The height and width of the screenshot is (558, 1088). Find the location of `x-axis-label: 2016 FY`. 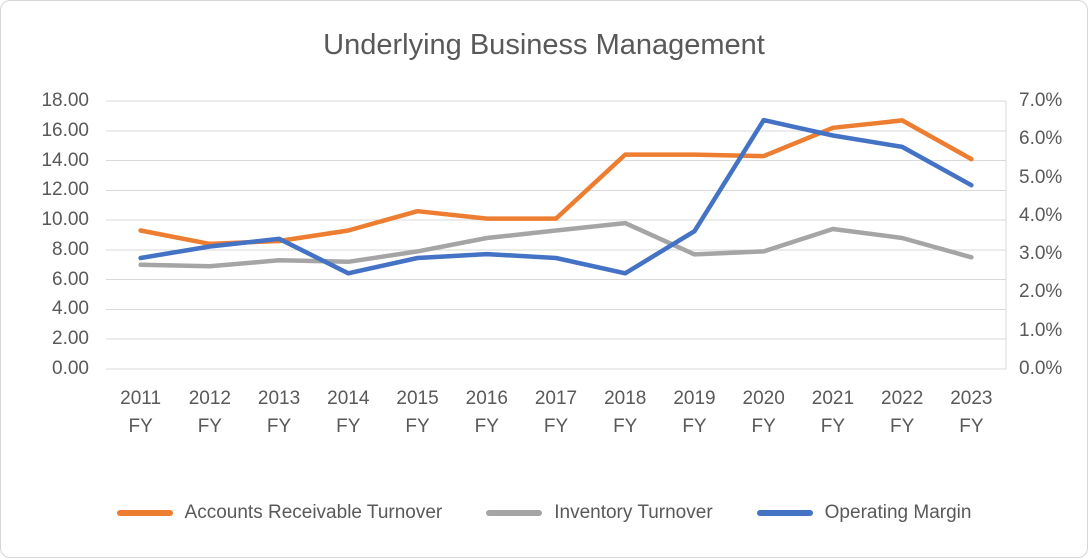

x-axis-label: 2016 FY is located at coordinates (487, 413).